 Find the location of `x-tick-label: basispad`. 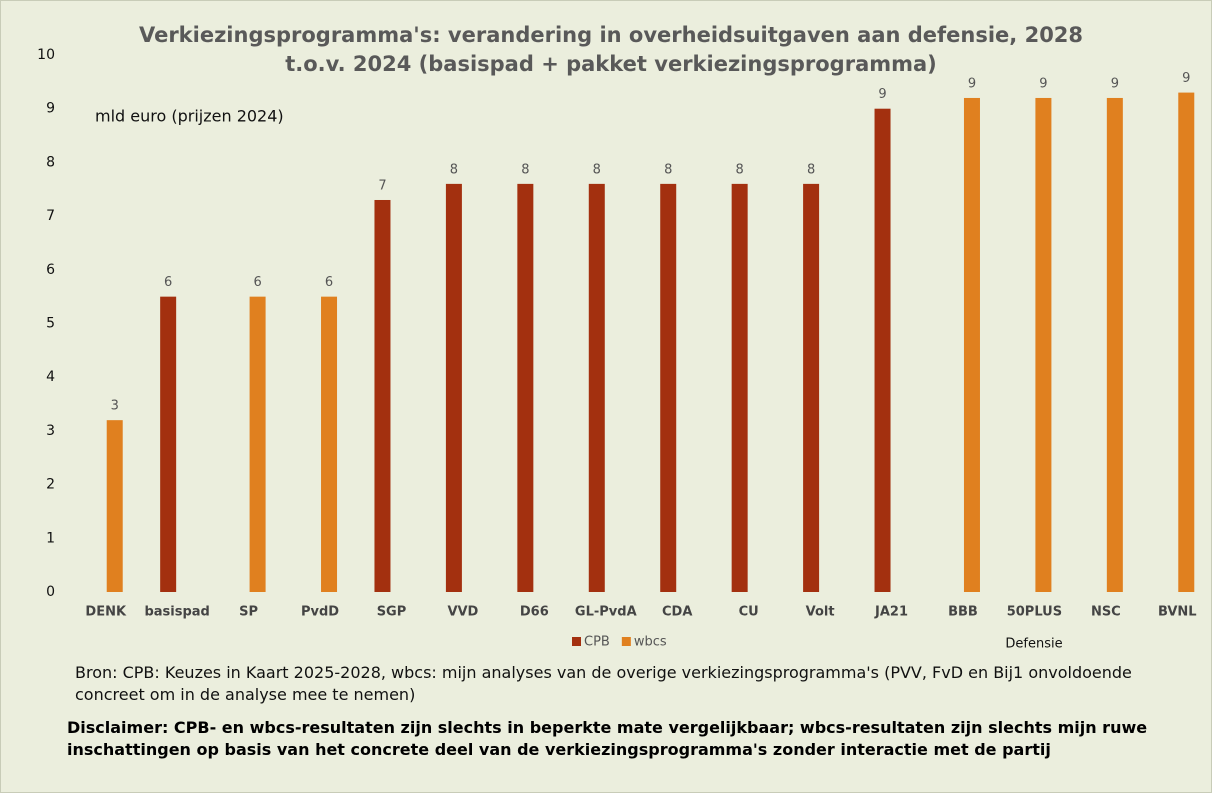

x-tick-label: basispad is located at coordinates (176, 612).